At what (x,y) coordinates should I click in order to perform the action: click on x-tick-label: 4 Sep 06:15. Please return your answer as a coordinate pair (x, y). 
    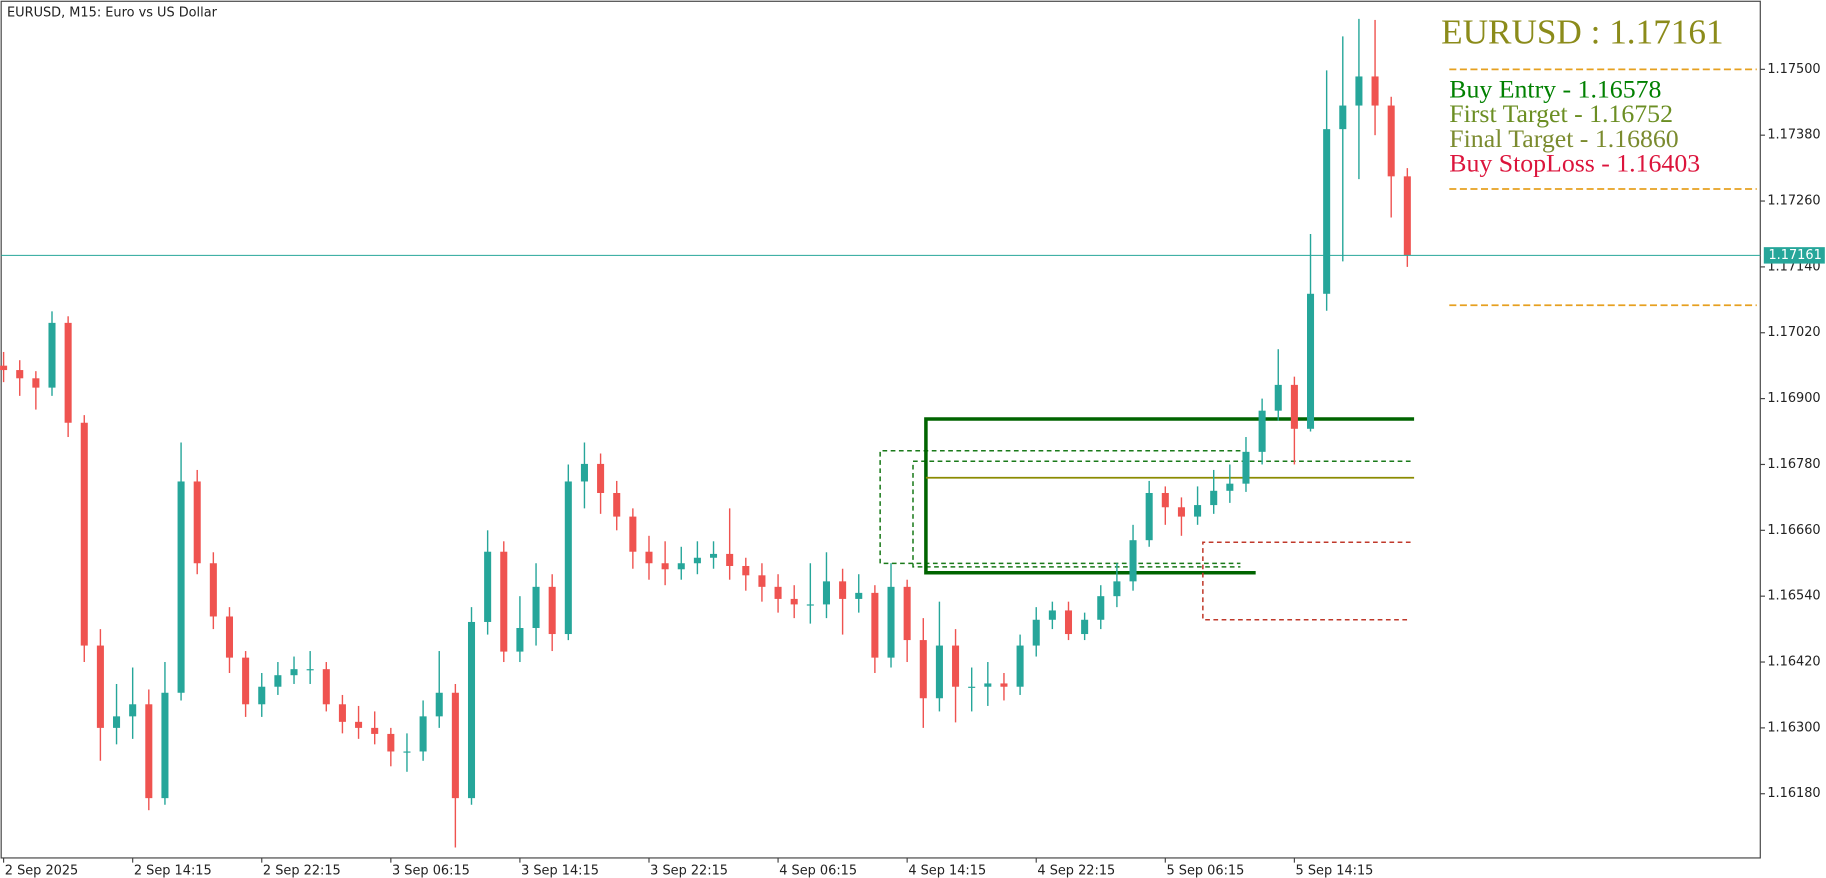
    Looking at the image, I should click on (818, 870).